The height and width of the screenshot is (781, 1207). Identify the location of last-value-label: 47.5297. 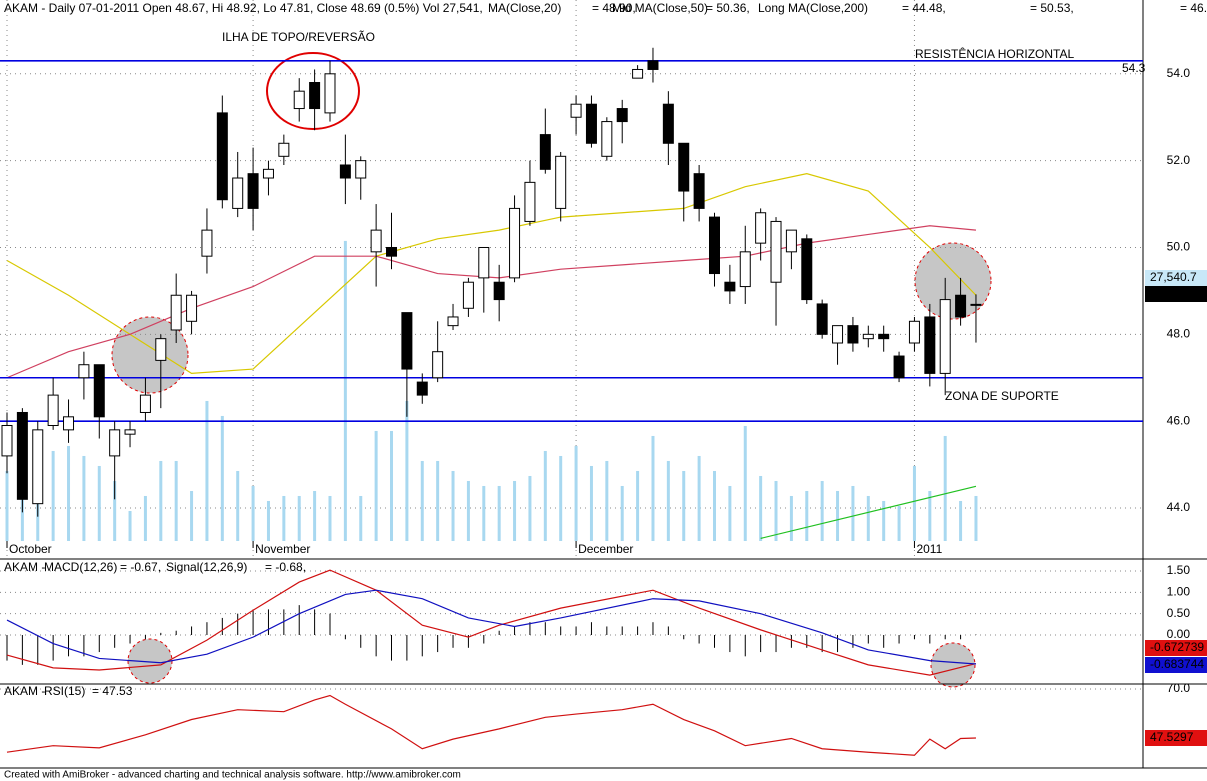
(1172, 737).